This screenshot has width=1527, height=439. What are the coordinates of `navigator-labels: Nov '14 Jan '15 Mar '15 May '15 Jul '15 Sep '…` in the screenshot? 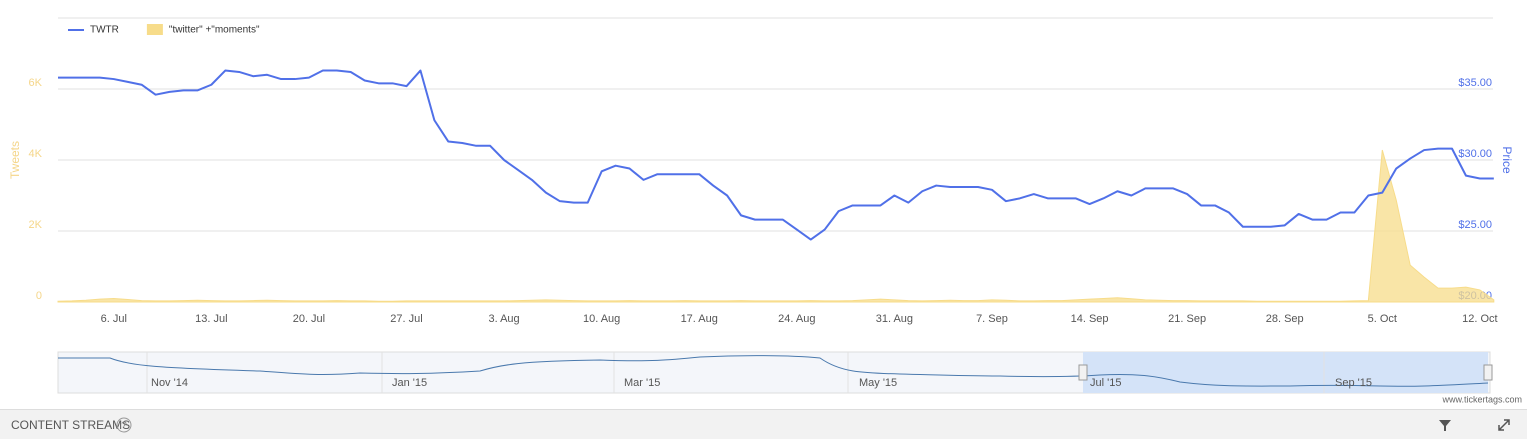 It's located at (761, 383).